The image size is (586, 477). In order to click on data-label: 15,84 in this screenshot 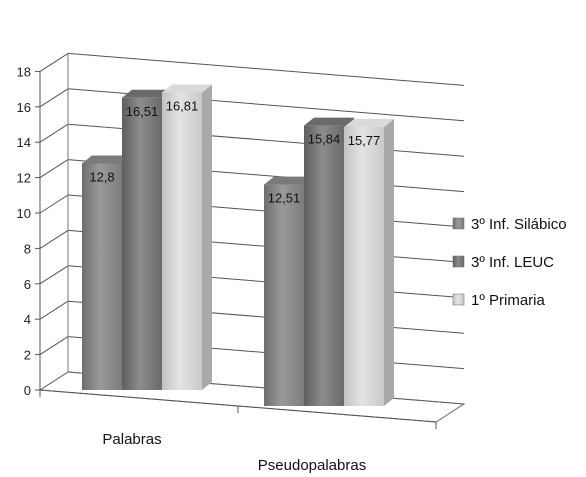, I will do `click(324, 139)`.